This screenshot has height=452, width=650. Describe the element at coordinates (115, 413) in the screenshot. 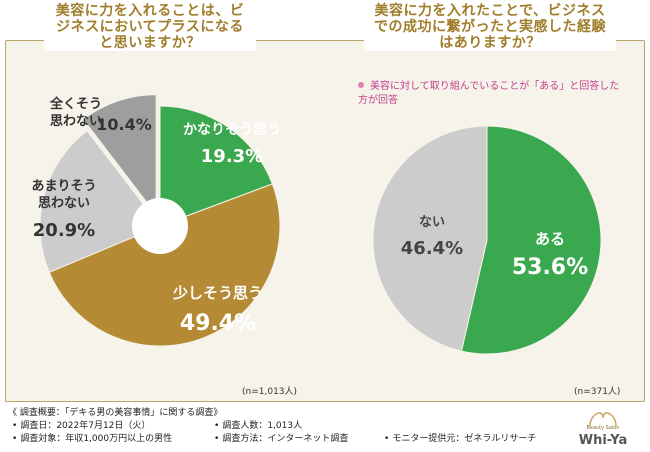

I see `survey-summary-heading: 《 調査概要：「デキる男の美容事情」に関する調査》` at that location.